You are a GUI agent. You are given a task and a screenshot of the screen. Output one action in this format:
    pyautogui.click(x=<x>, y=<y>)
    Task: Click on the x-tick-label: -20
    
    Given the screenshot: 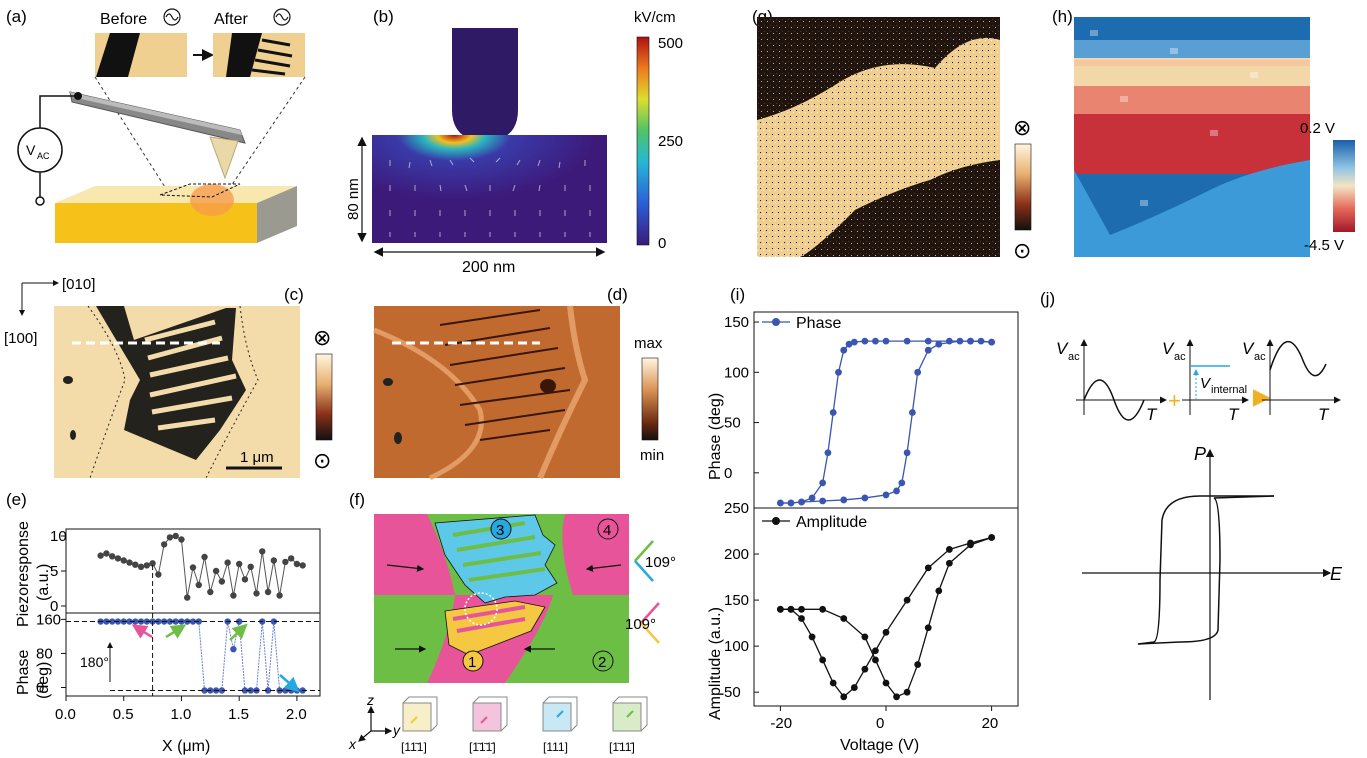 What is the action you would take?
    pyautogui.click(x=781, y=723)
    